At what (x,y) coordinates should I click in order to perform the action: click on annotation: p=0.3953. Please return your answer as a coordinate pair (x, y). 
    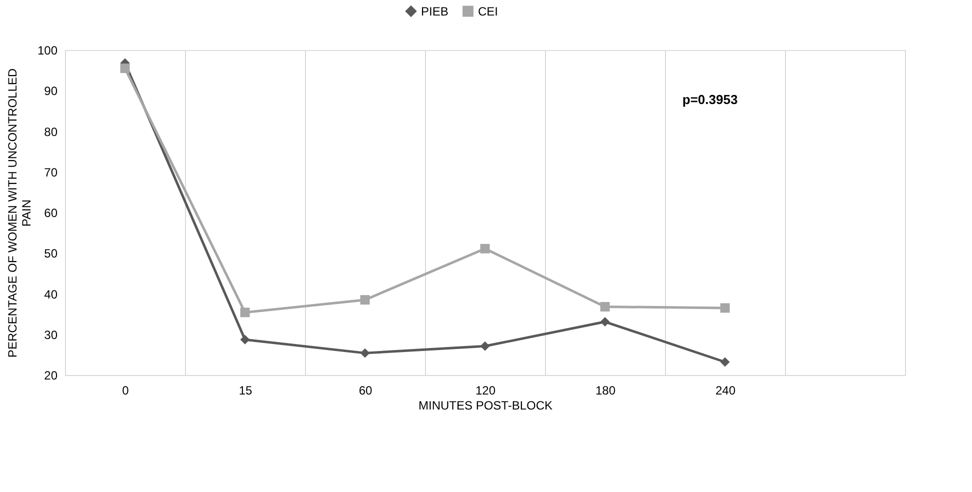
    Looking at the image, I should click on (710, 99).